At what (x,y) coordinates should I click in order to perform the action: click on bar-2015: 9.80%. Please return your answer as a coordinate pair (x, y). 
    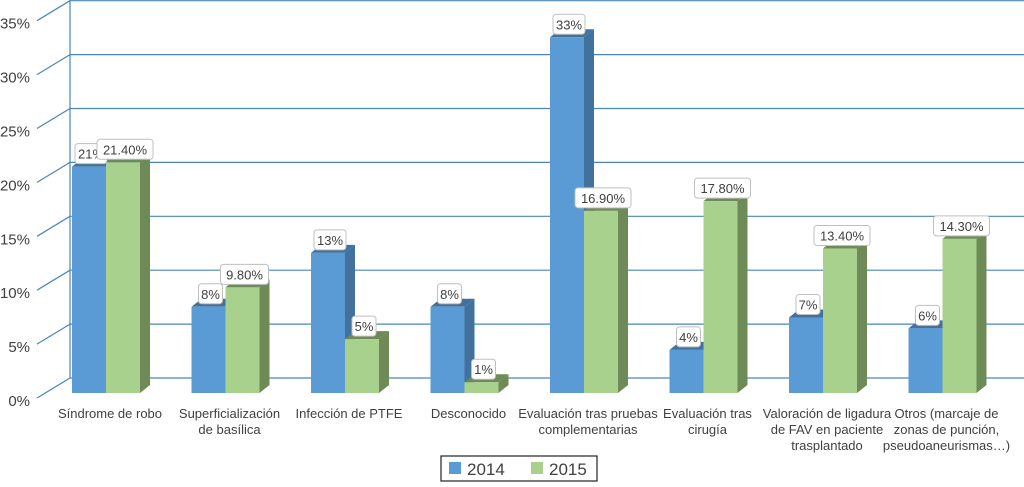
    Looking at the image, I should click on (245, 328).